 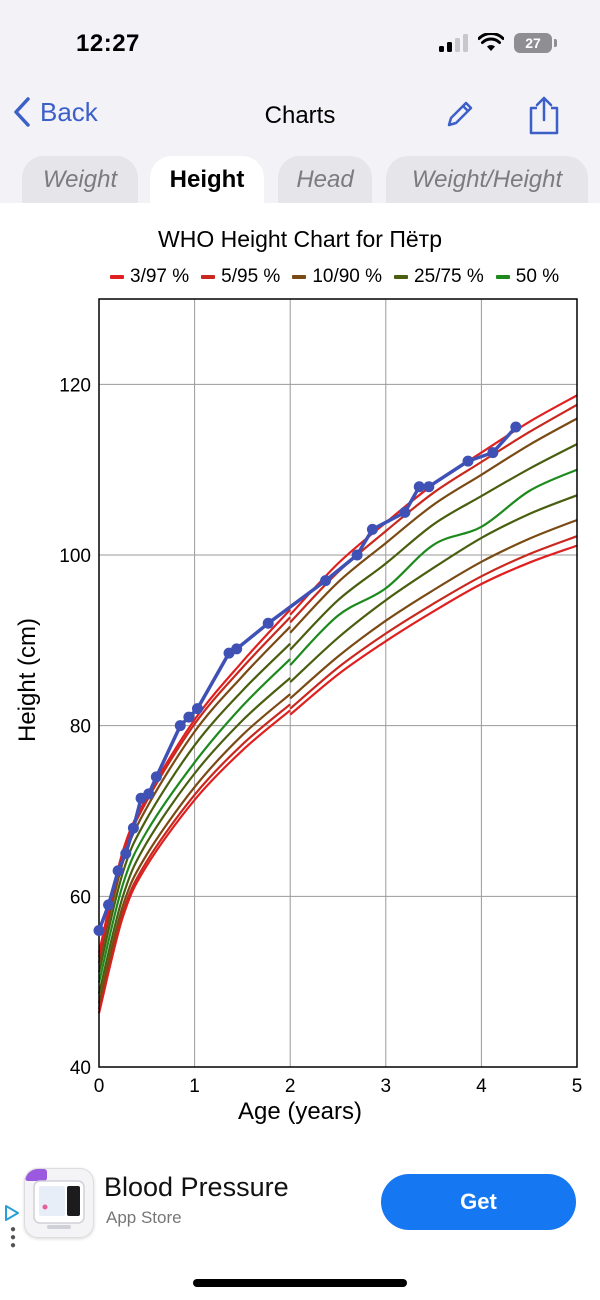 I want to click on share-button, so click(x=544, y=117).